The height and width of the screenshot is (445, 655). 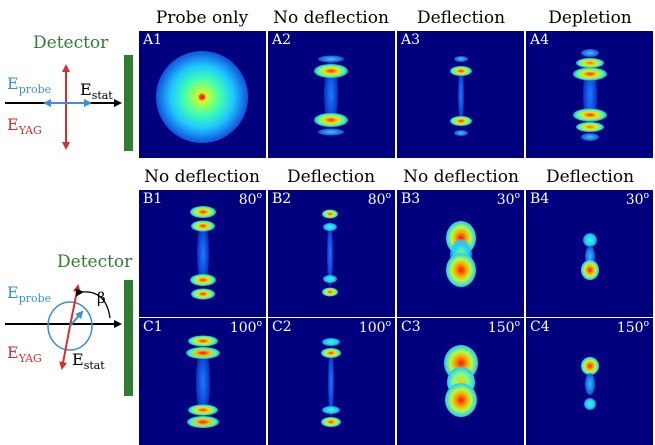 What do you see at coordinates (202, 177) in the screenshot?
I see `header-b1: No deflection` at bounding box center [202, 177].